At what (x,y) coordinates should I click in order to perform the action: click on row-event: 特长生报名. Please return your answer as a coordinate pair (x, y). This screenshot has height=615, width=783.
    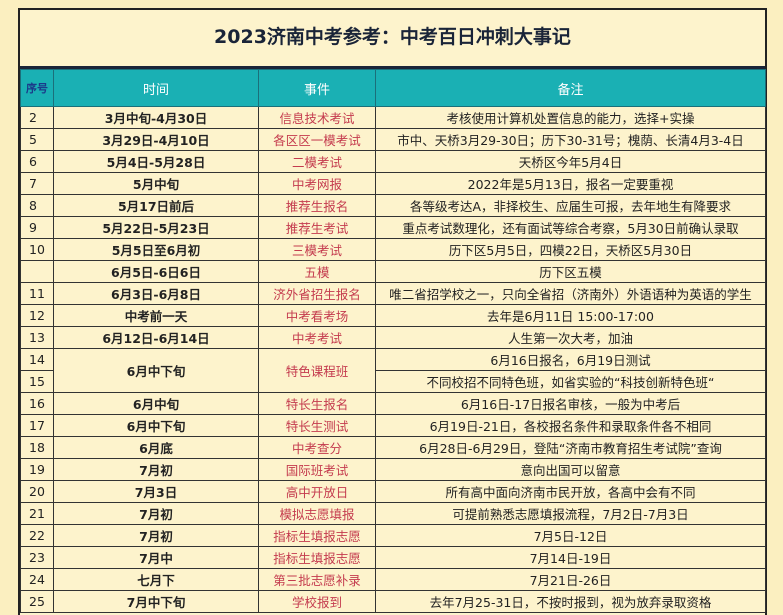
    Looking at the image, I should click on (317, 403).